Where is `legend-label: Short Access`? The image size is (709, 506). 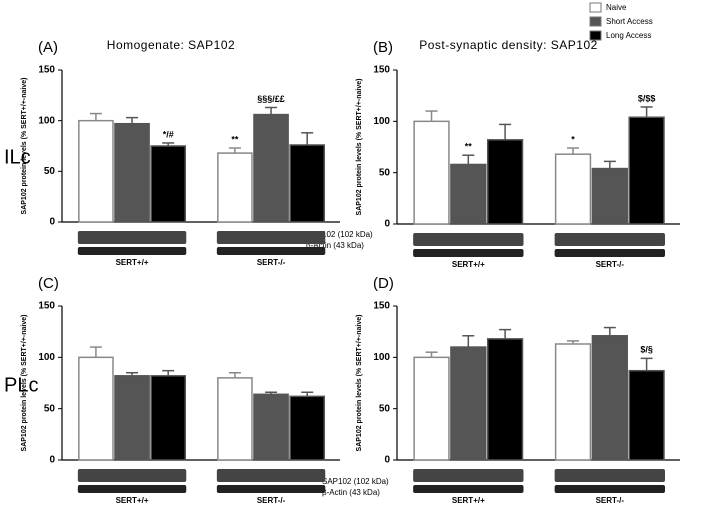 legend-label: Short Access is located at coordinates (629, 21).